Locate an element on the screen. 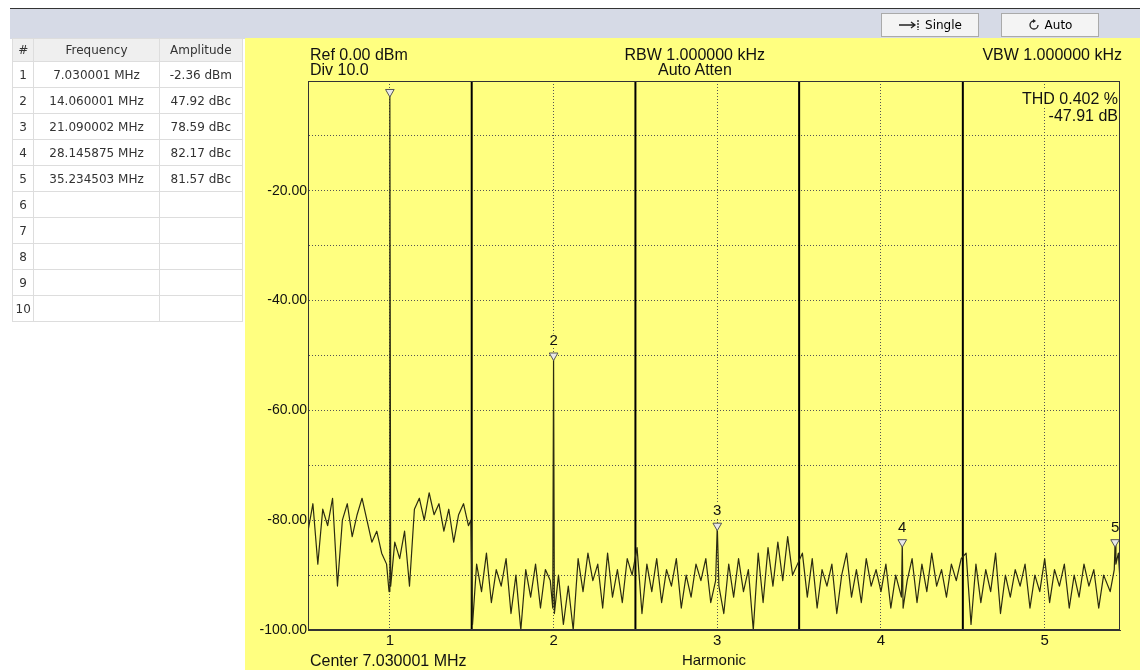 The image size is (1140, 670). y-tick-label: -100.00 is located at coordinates (283, 628).